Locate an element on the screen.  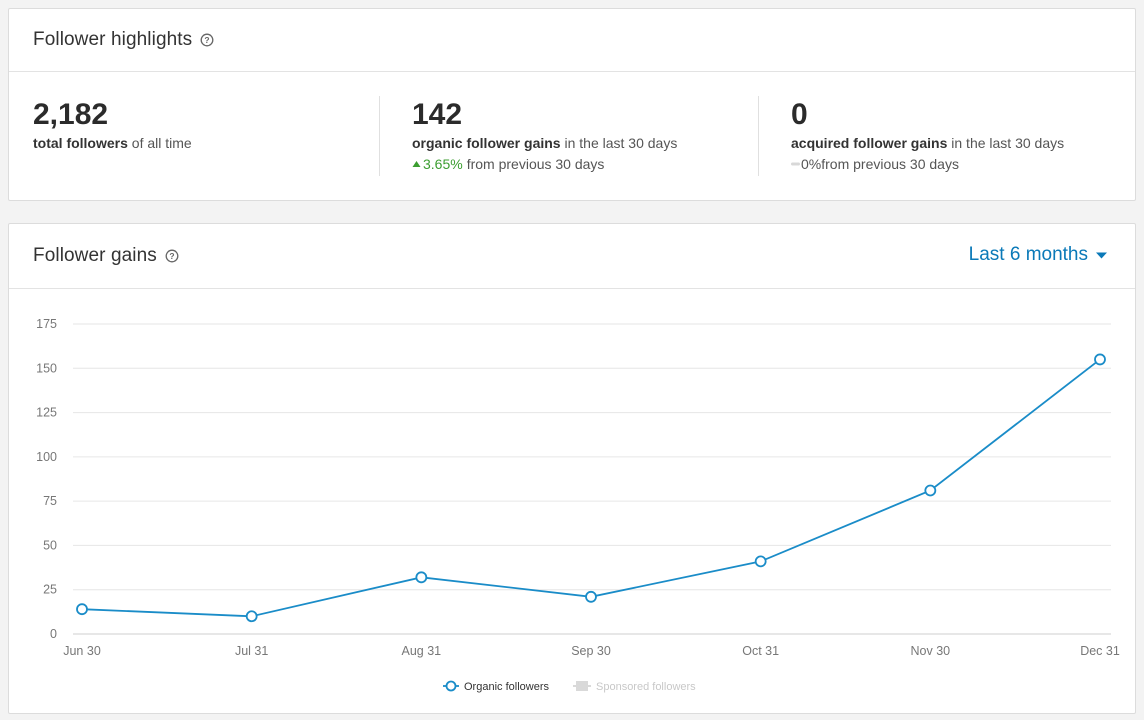
x-tick-label: Nov 30 is located at coordinates (931, 651).